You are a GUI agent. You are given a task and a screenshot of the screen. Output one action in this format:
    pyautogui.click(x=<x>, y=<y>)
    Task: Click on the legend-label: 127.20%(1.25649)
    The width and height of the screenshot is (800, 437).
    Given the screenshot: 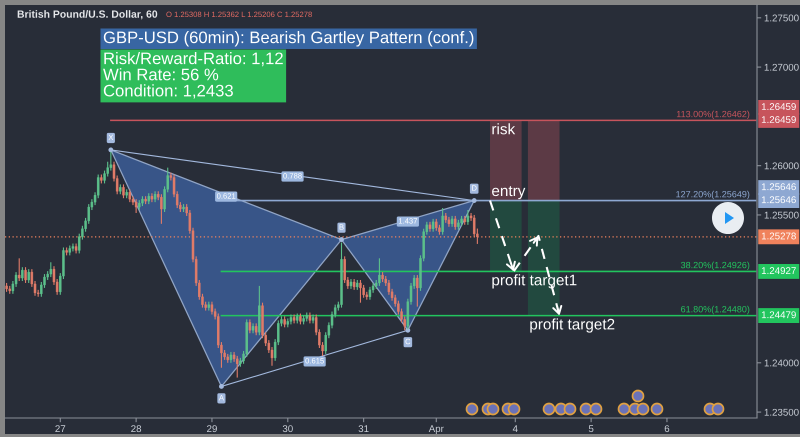 What is the action you would take?
    pyautogui.click(x=713, y=195)
    